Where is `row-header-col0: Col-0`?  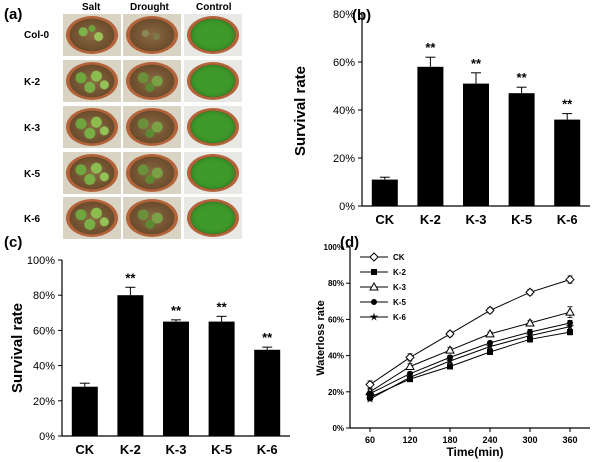
row-header-col0: Col-0 is located at coordinates (36, 35).